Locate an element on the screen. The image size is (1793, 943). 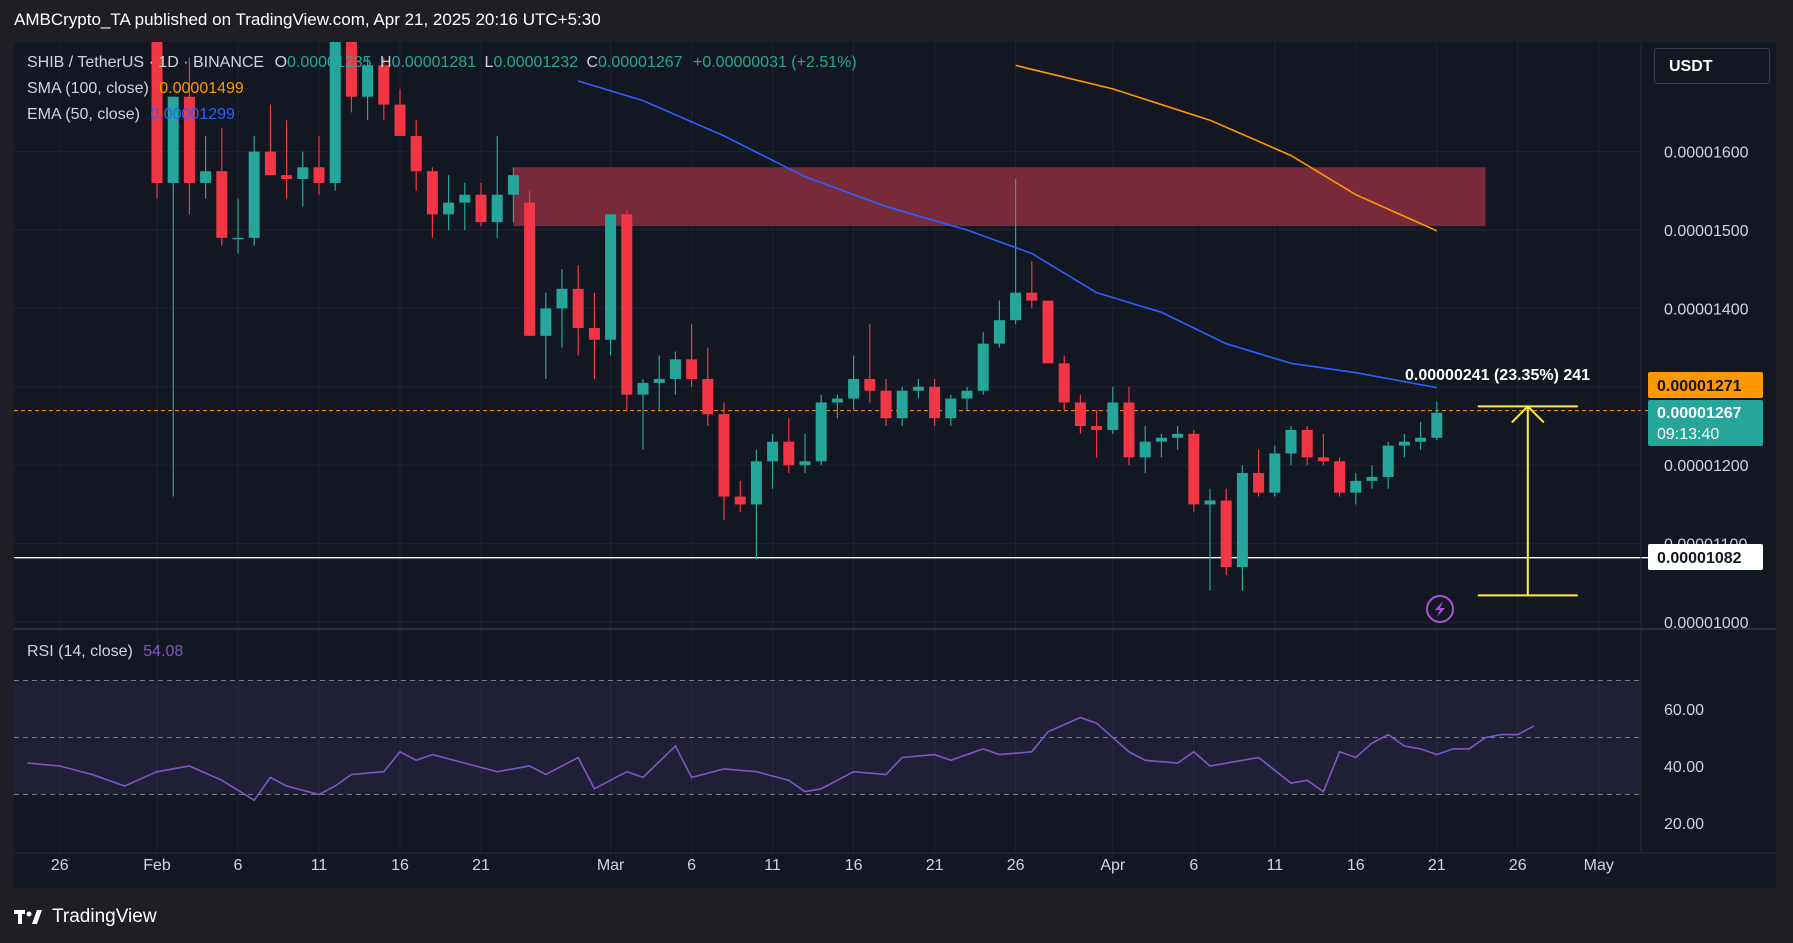
rsi-axis-label: 20.00 is located at coordinates (1684, 824).